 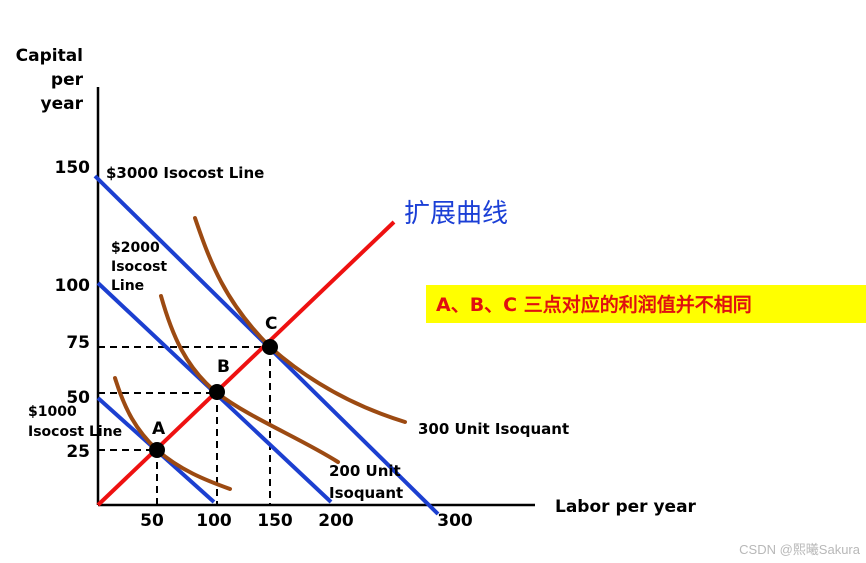 What do you see at coordinates (185, 173) in the screenshot?
I see `isocost-3000-label: $3000 Isocost Line` at bounding box center [185, 173].